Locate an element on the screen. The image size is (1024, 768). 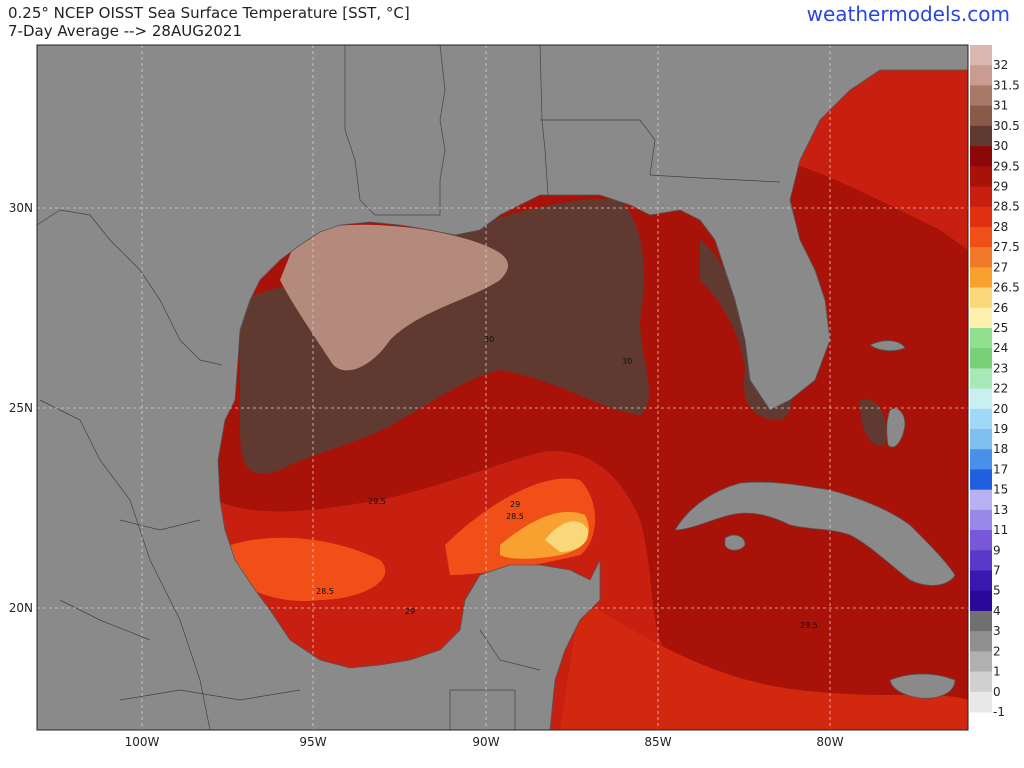
colorbar-label: 27.5 is located at coordinates (1006, 247).